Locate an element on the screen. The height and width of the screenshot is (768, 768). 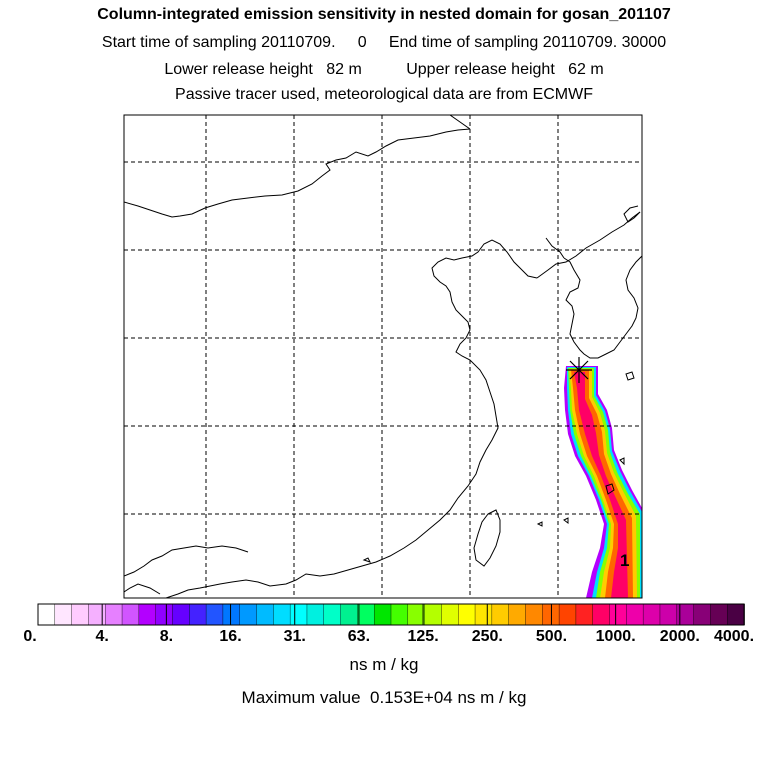
colorbar-tick-label: 31. is located at coordinates (294, 636).